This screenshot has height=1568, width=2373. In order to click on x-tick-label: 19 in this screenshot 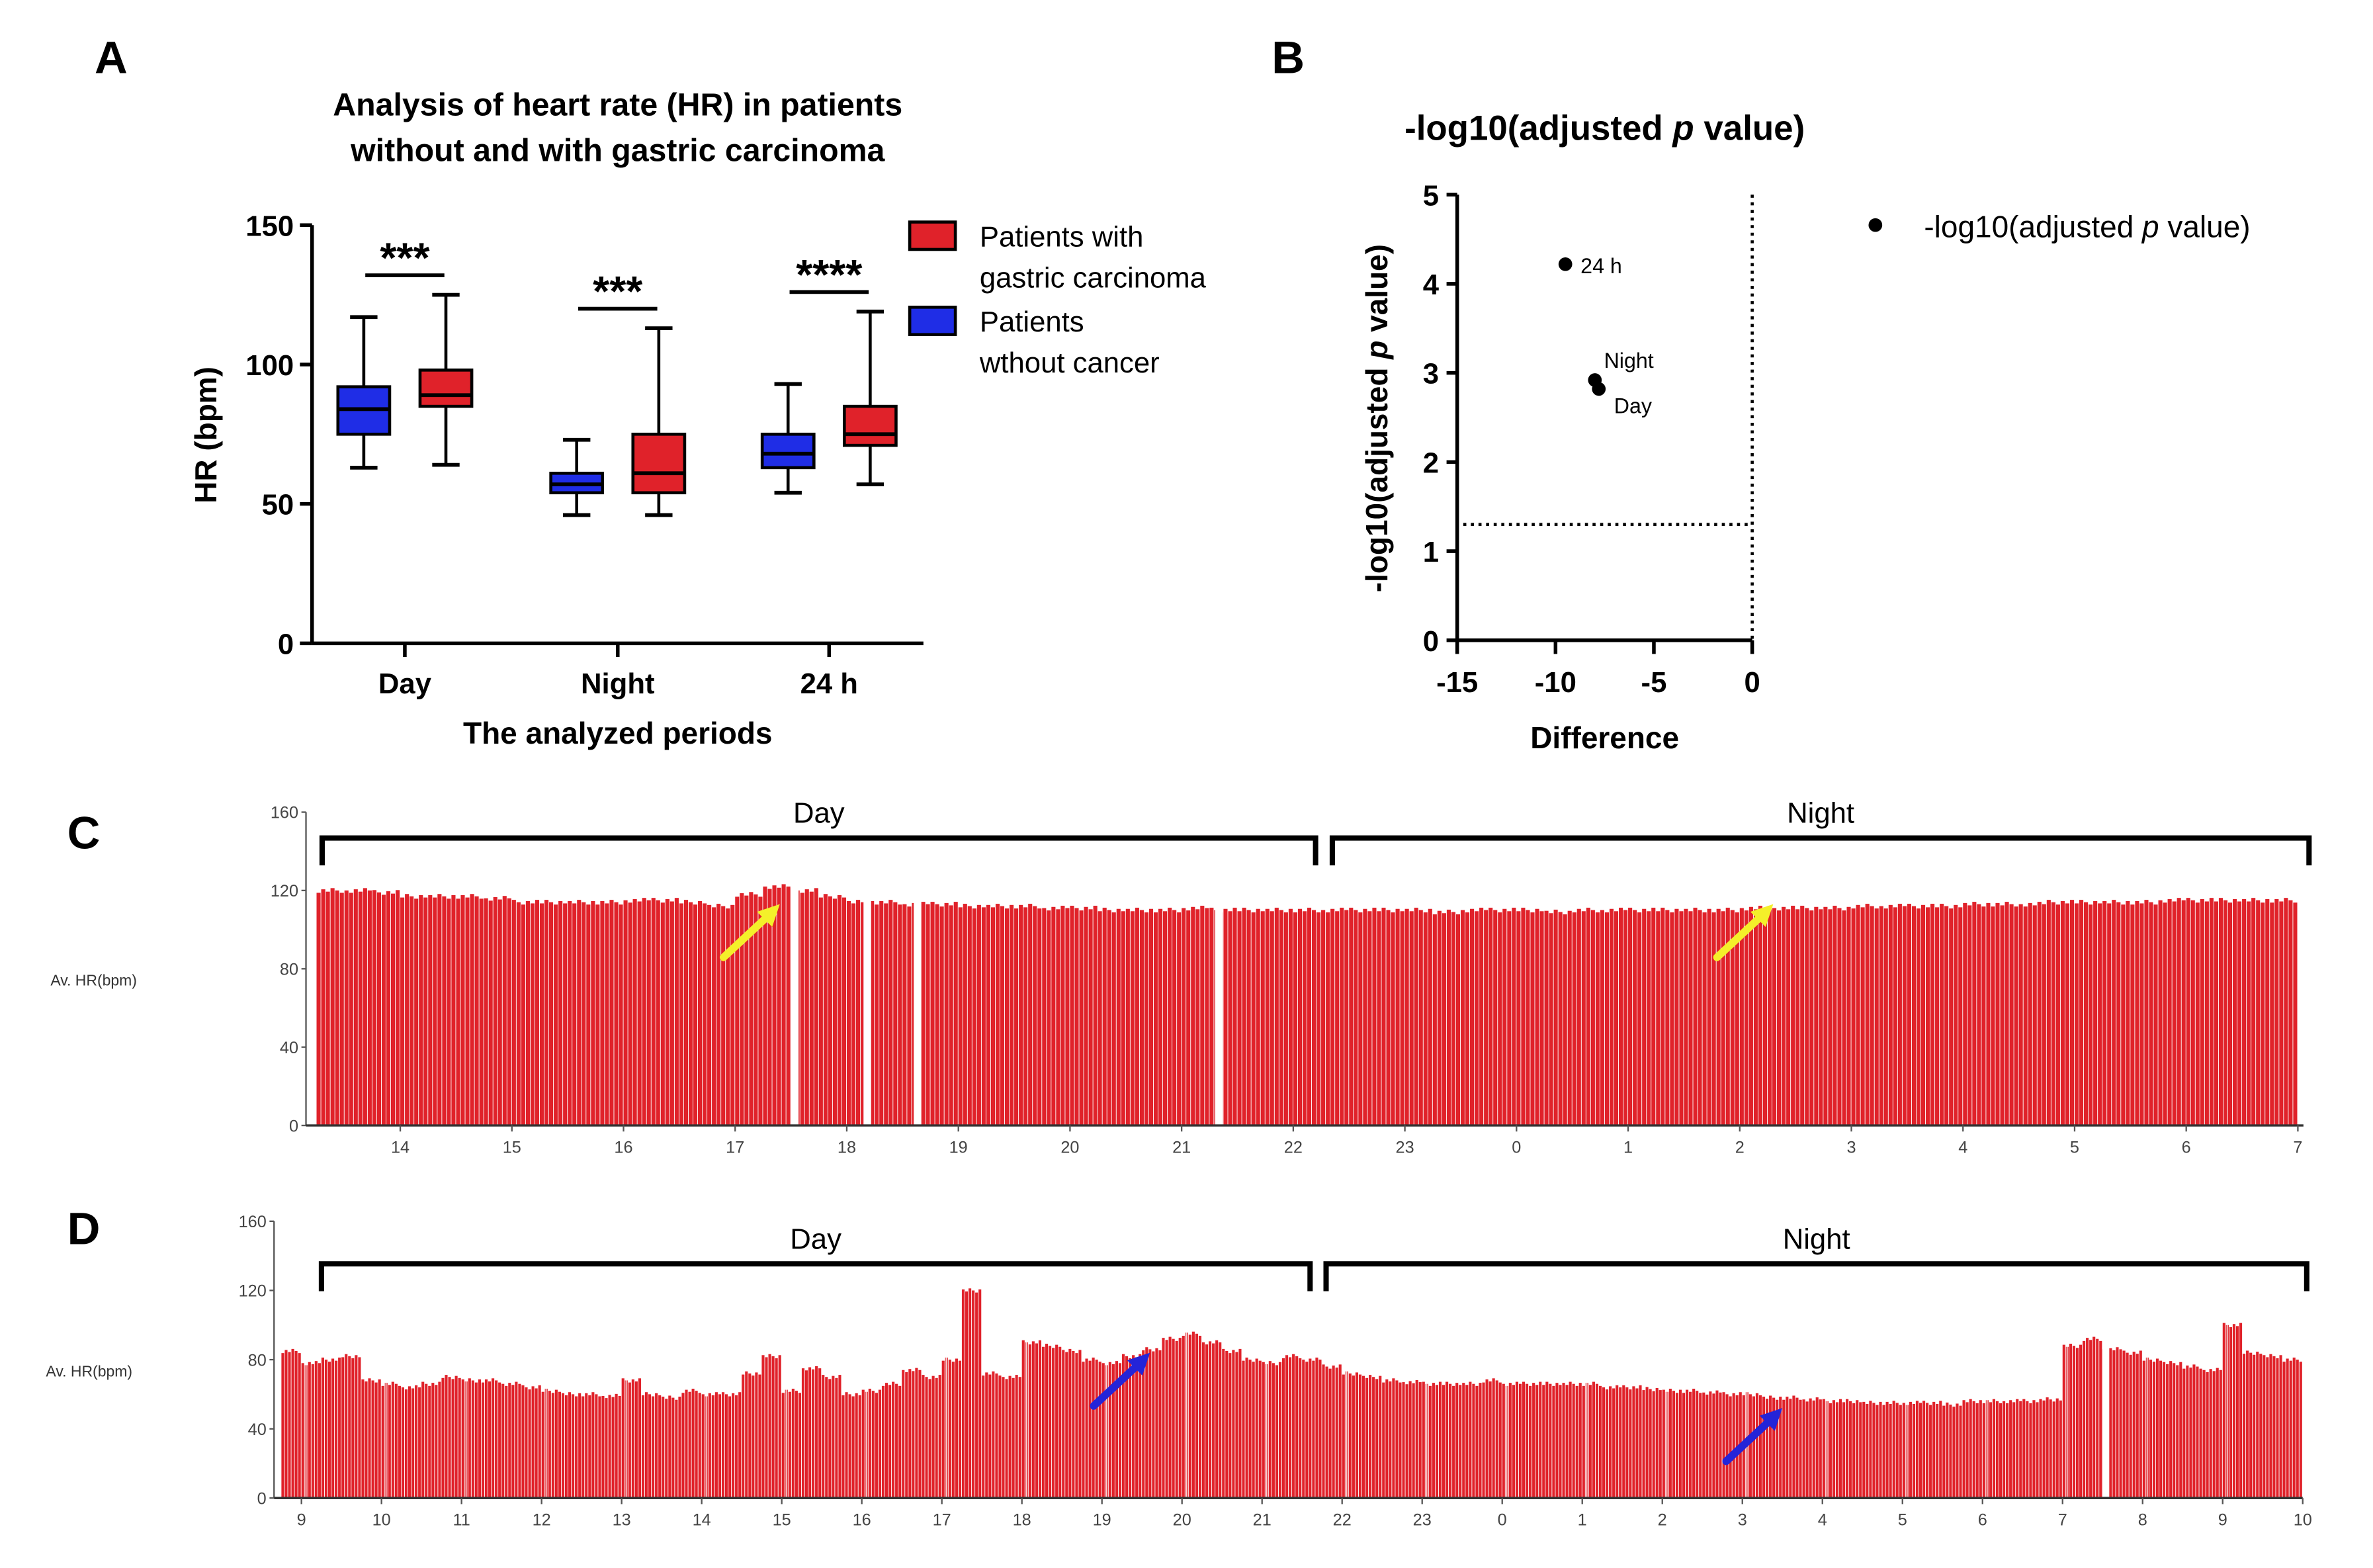, I will do `click(1102, 1521)`.